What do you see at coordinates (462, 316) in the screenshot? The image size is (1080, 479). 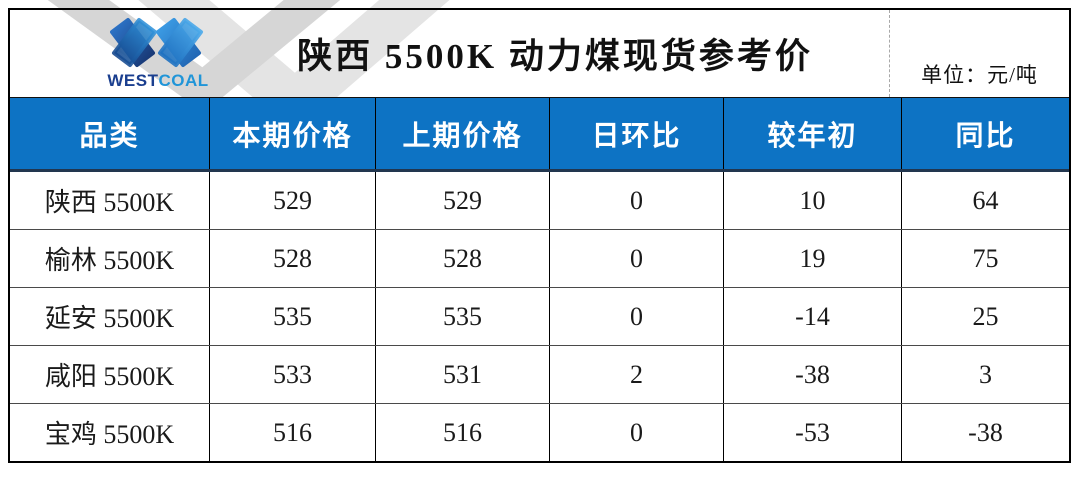 I see `cell-previous: 535` at bounding box center [462, 316].